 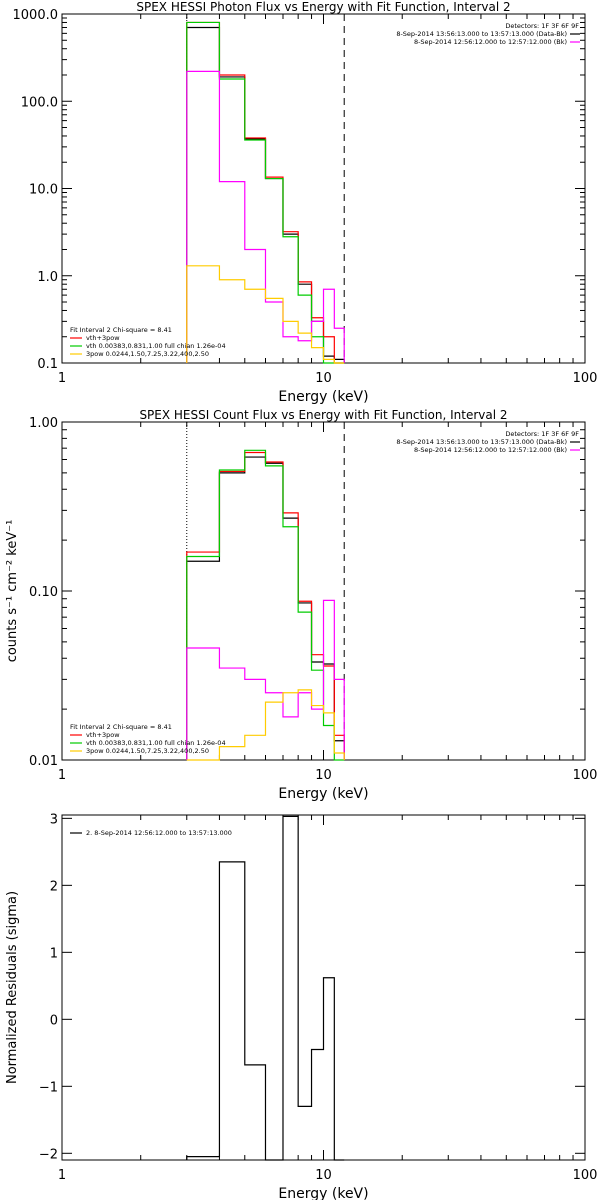 I want to click on y-axis-label: Normalized Residuals (sigma), so click(x=12, y=987).